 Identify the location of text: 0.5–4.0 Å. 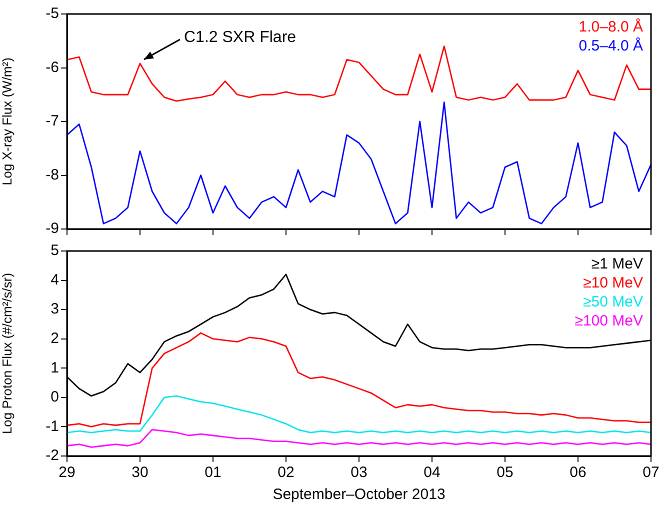
(610, 45).